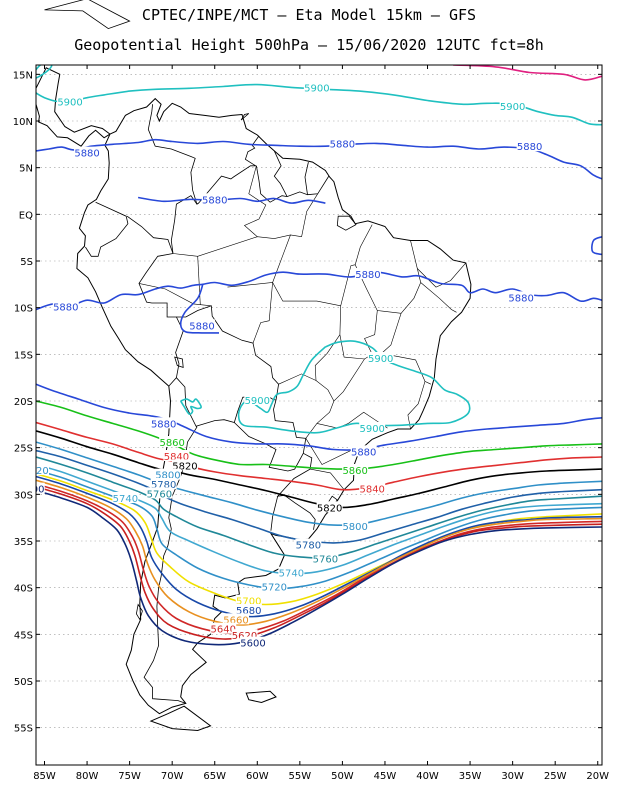 The width and height of the screenshot is (618, 800). I want to click on lat-tick-label: 5N, so click(26, 169).